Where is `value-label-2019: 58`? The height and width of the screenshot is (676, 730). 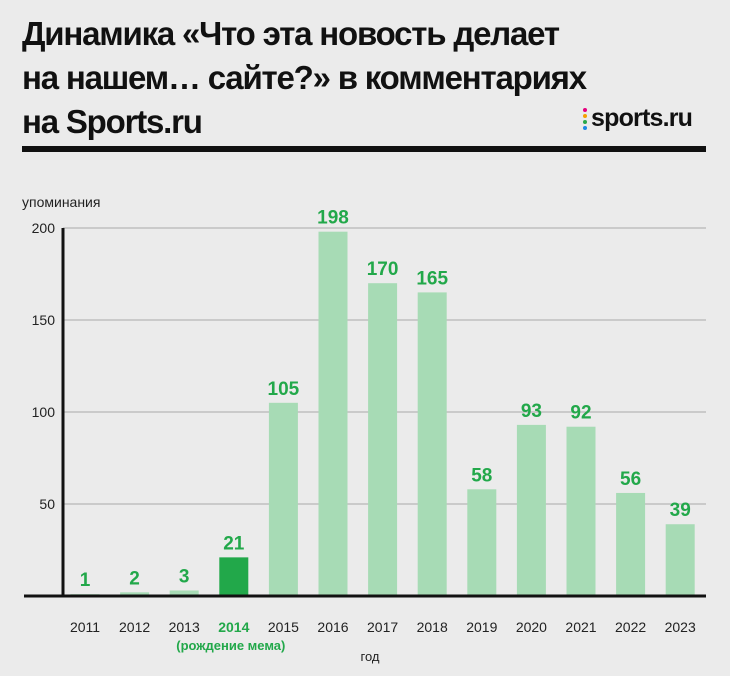 value-label-2019: 58 is located at coordinates (481, 475).